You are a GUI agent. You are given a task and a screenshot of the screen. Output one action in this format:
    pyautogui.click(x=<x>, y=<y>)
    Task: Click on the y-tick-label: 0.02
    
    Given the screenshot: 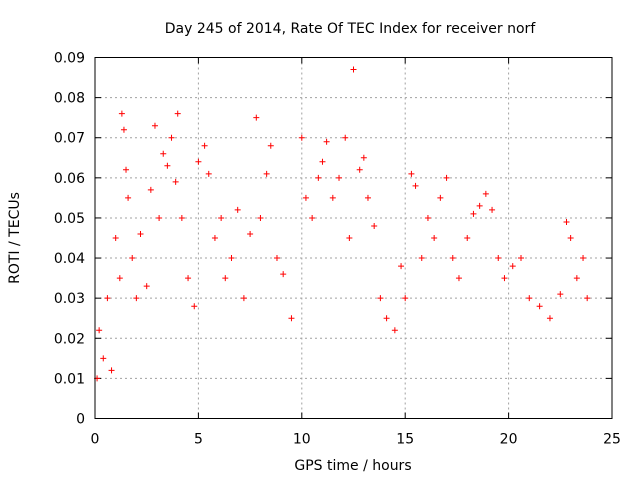 What is the action you would take?
    pyautogui.click(x=69, y=339)
    